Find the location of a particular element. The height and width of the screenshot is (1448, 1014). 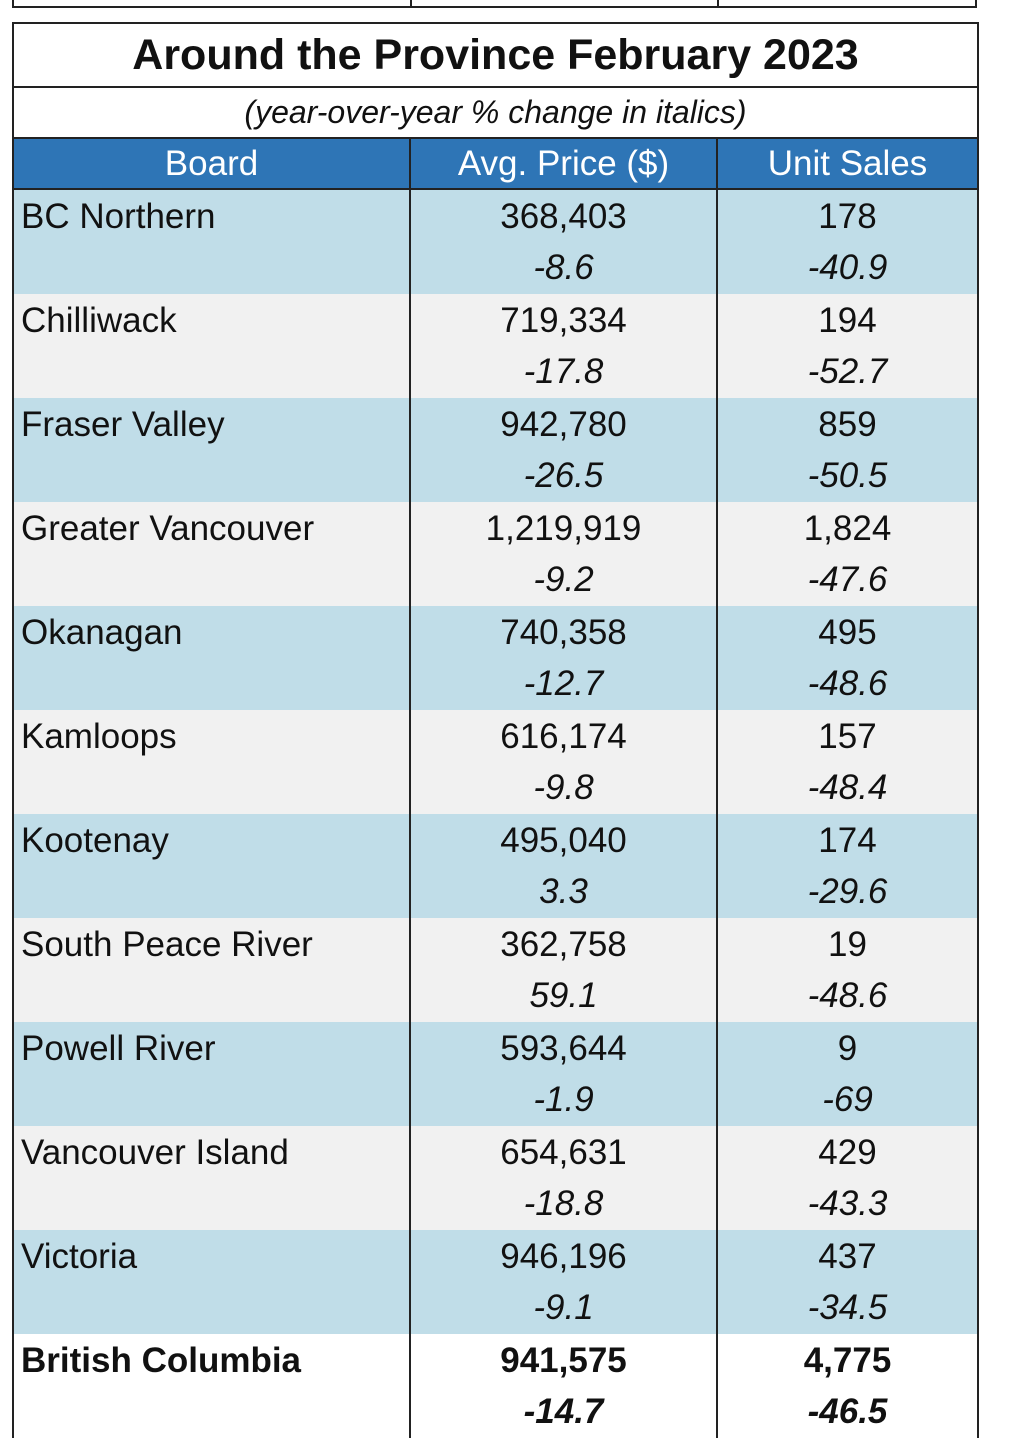

board-name: Powell River is located at coordinates (212, 1074).